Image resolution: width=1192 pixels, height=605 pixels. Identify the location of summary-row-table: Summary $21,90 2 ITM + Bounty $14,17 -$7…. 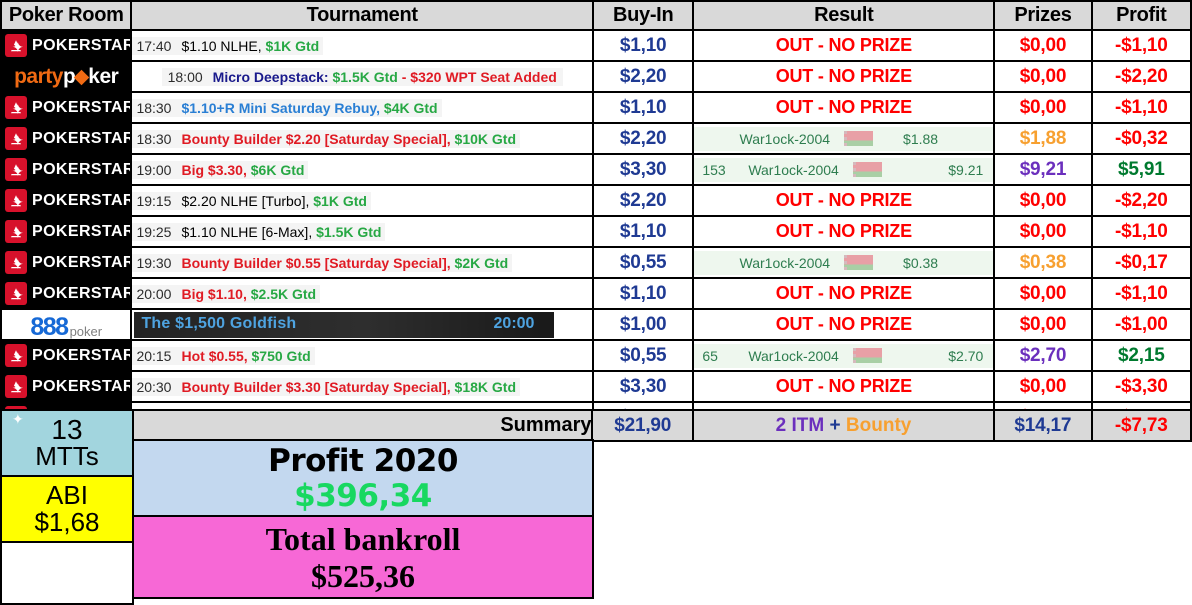
(596, 425).